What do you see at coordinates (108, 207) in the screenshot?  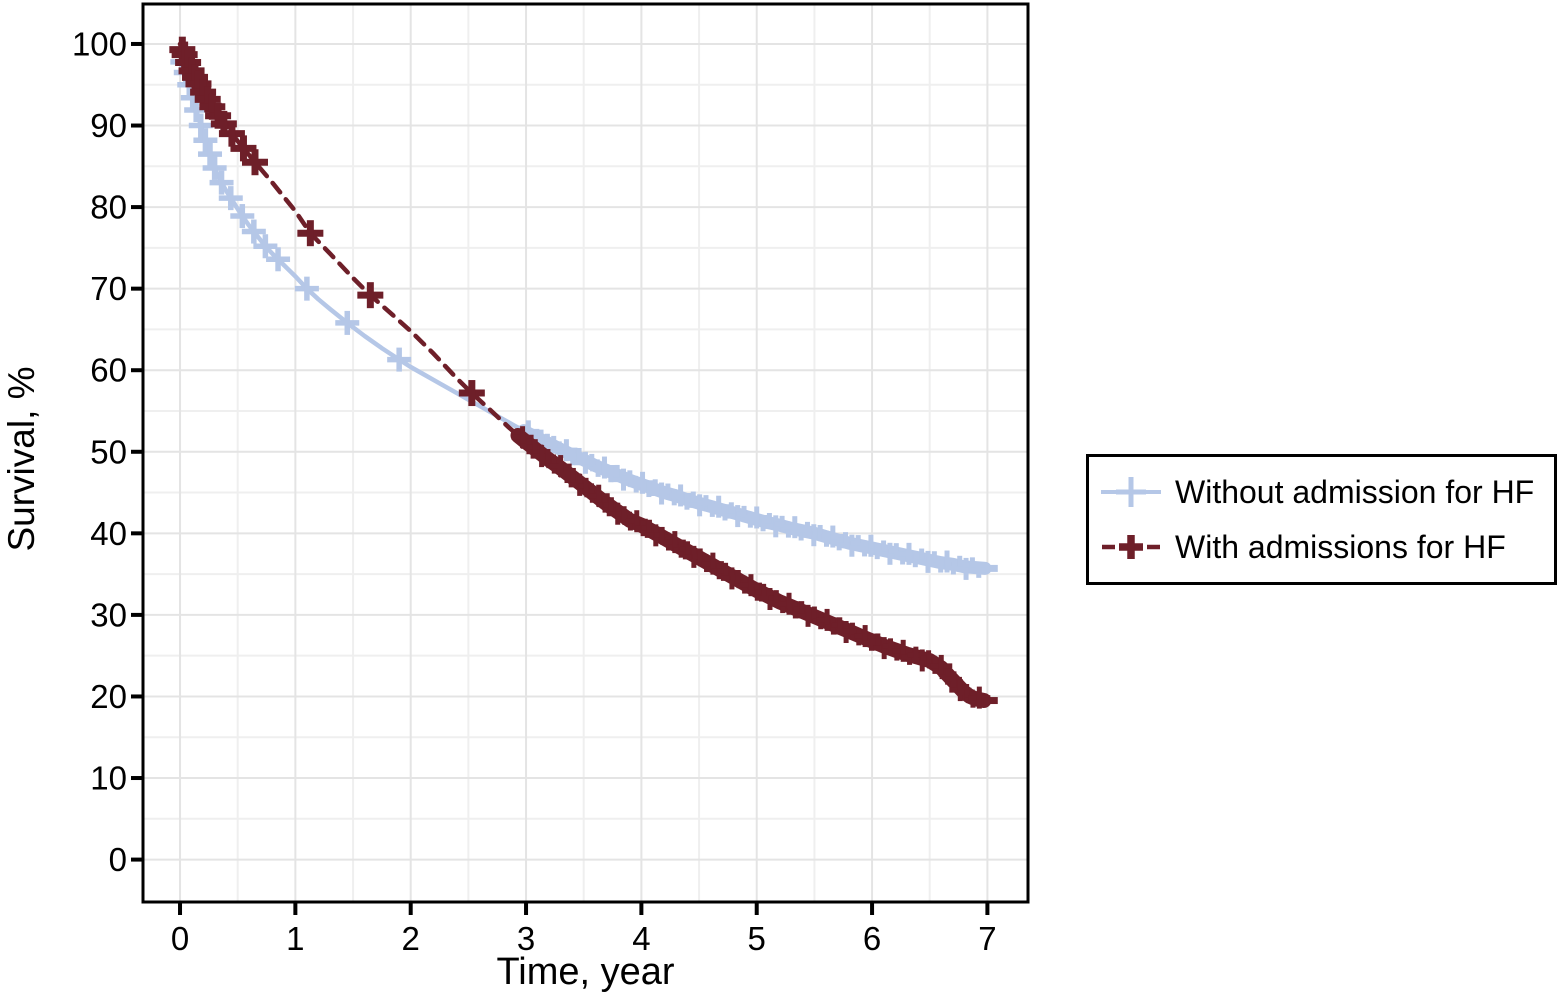 I see `svg-text: 80` at bounding box center [108, 207].